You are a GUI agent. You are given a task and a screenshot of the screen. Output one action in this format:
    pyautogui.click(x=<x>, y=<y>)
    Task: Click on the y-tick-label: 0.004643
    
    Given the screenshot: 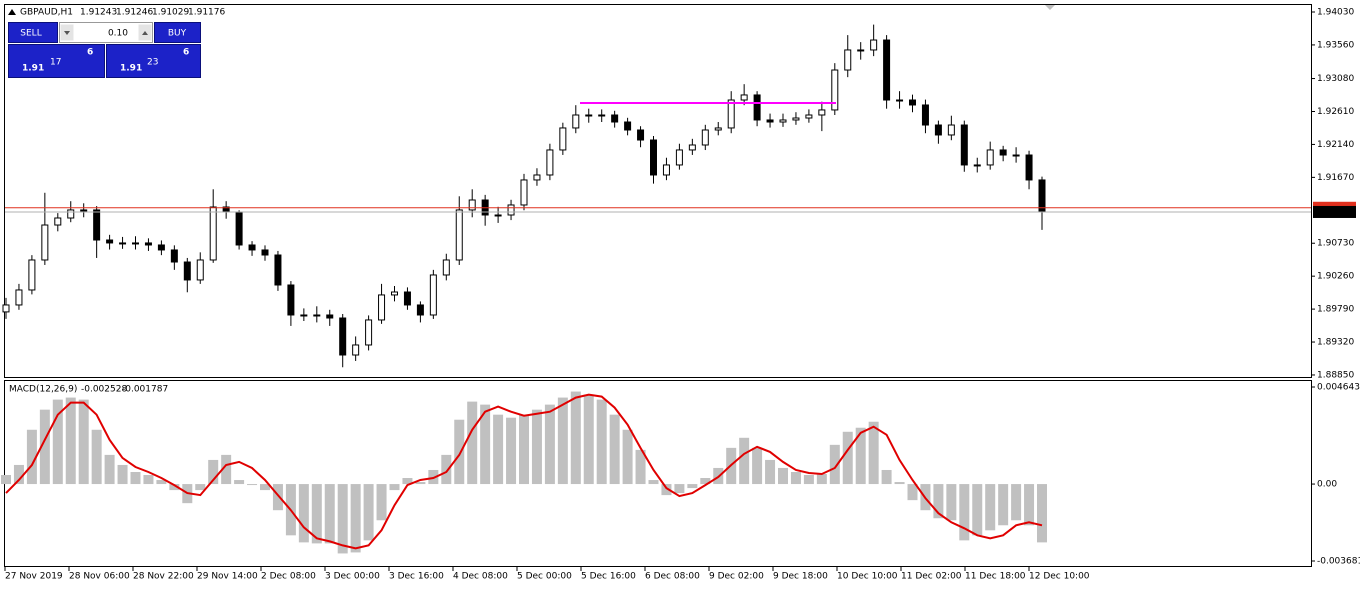 What is the action you would take?
    pyautogui.click(x=1338, y=387)
    